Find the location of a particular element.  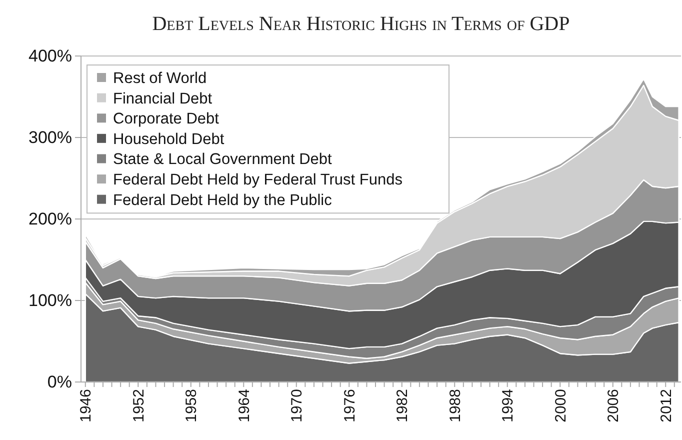

legend-label: Corporate Debt is located at coordinates (166, 119).